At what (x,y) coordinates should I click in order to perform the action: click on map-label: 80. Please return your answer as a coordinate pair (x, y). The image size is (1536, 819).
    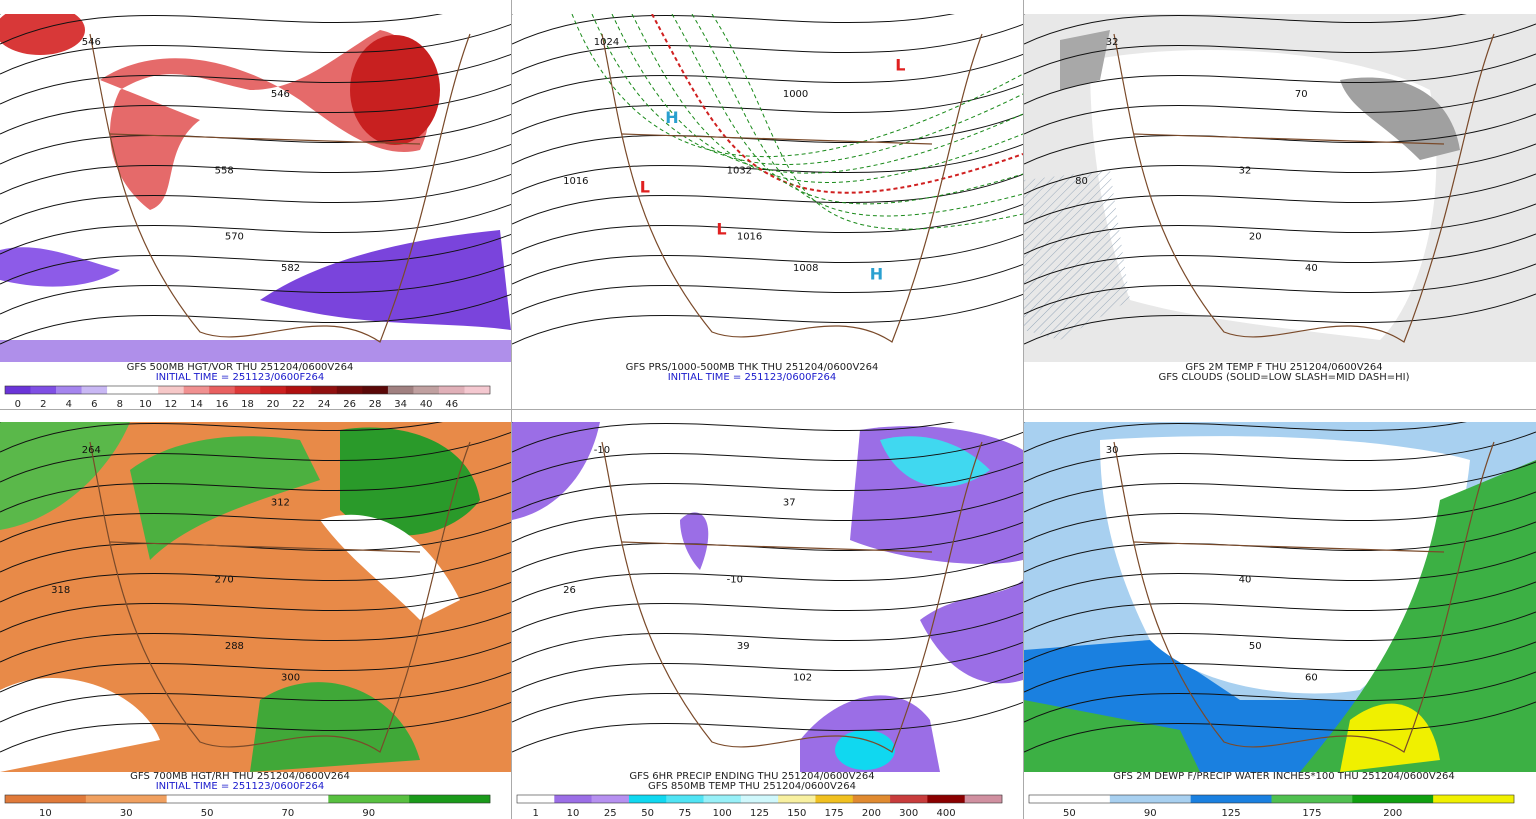
    Looking at the image, I should click on (1081, 181).